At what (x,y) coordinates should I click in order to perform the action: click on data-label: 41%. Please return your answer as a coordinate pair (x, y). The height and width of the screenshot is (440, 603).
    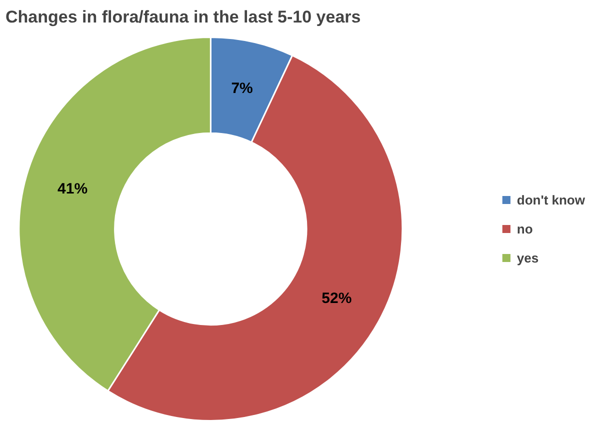
    Looking at the image, I should click on (73, 189).